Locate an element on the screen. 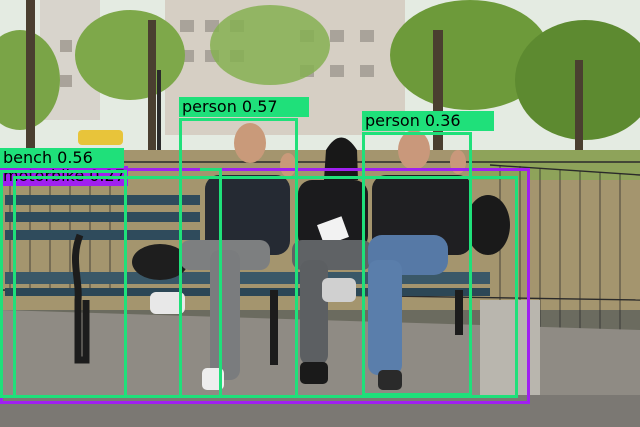 This screenshot has height=427, width=640. person-right is located at coordinates (420, 260).